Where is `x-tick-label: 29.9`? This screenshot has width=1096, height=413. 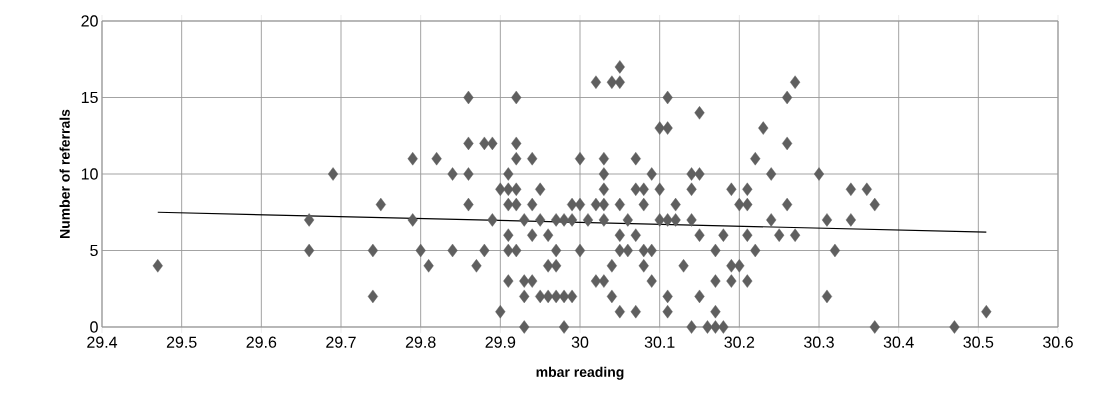
x-tick-label: 29.9 is located at coordinates (500, 342).